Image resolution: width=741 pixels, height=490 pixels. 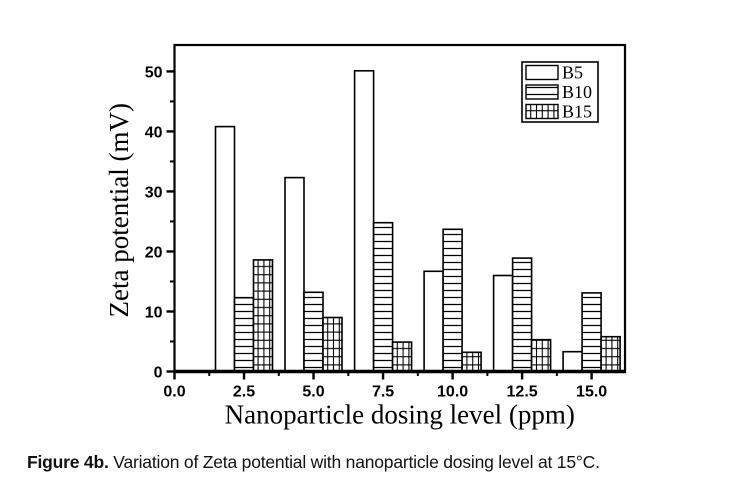 What do you see at coordinates (154, 192) in the screenshot?
I see `y-tick-label-30: 30` at bounding box center [154, 192].